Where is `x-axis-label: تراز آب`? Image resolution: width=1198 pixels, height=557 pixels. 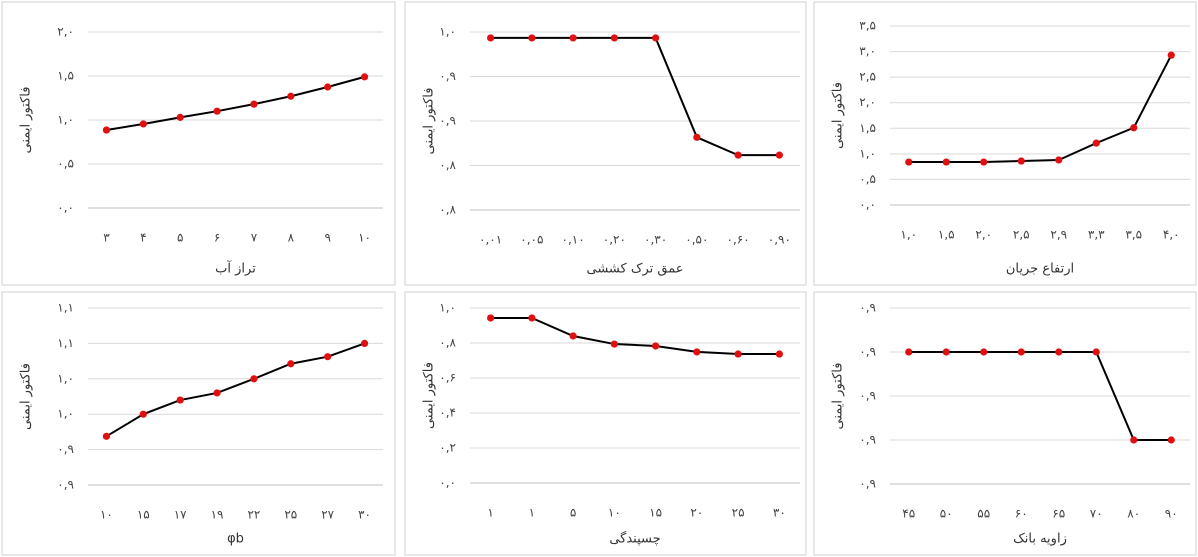 x-axis-label: تراز آب is located at coordinates (235, 268).